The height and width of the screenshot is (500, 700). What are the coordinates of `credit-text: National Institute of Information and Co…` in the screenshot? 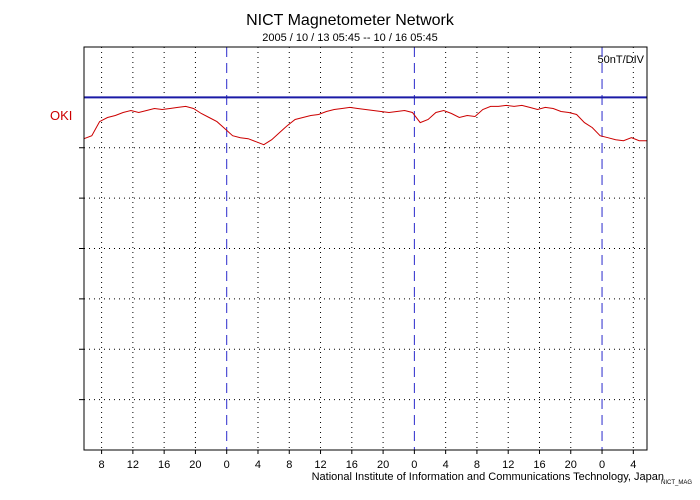 It's located at (487, 477).